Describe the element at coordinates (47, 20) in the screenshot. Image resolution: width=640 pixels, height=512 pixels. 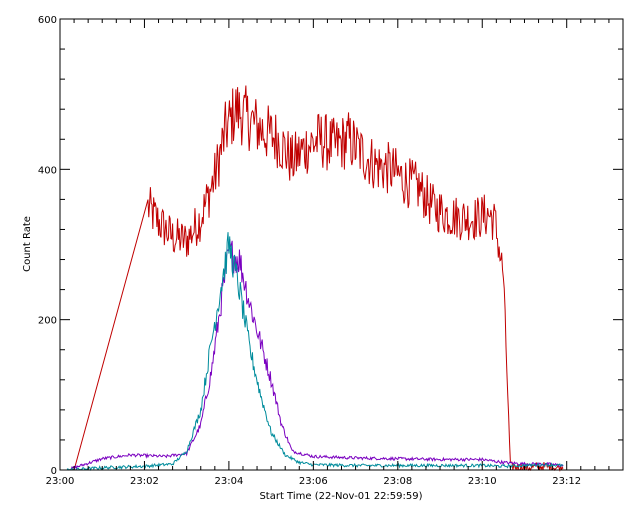
I see `y-tick-label: 600` at that location.